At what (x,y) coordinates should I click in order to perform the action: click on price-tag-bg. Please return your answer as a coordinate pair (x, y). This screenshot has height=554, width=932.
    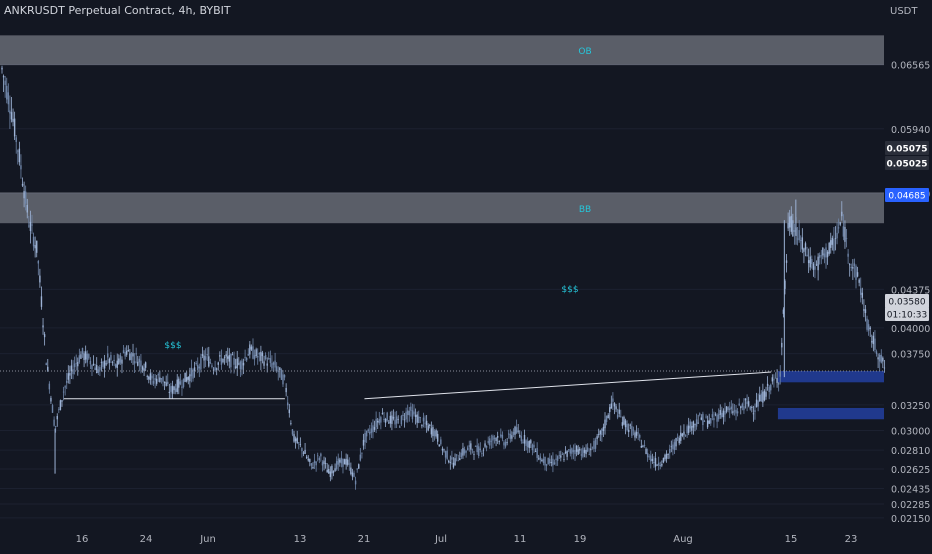
    Looking at the image, I should click on (907, 314).